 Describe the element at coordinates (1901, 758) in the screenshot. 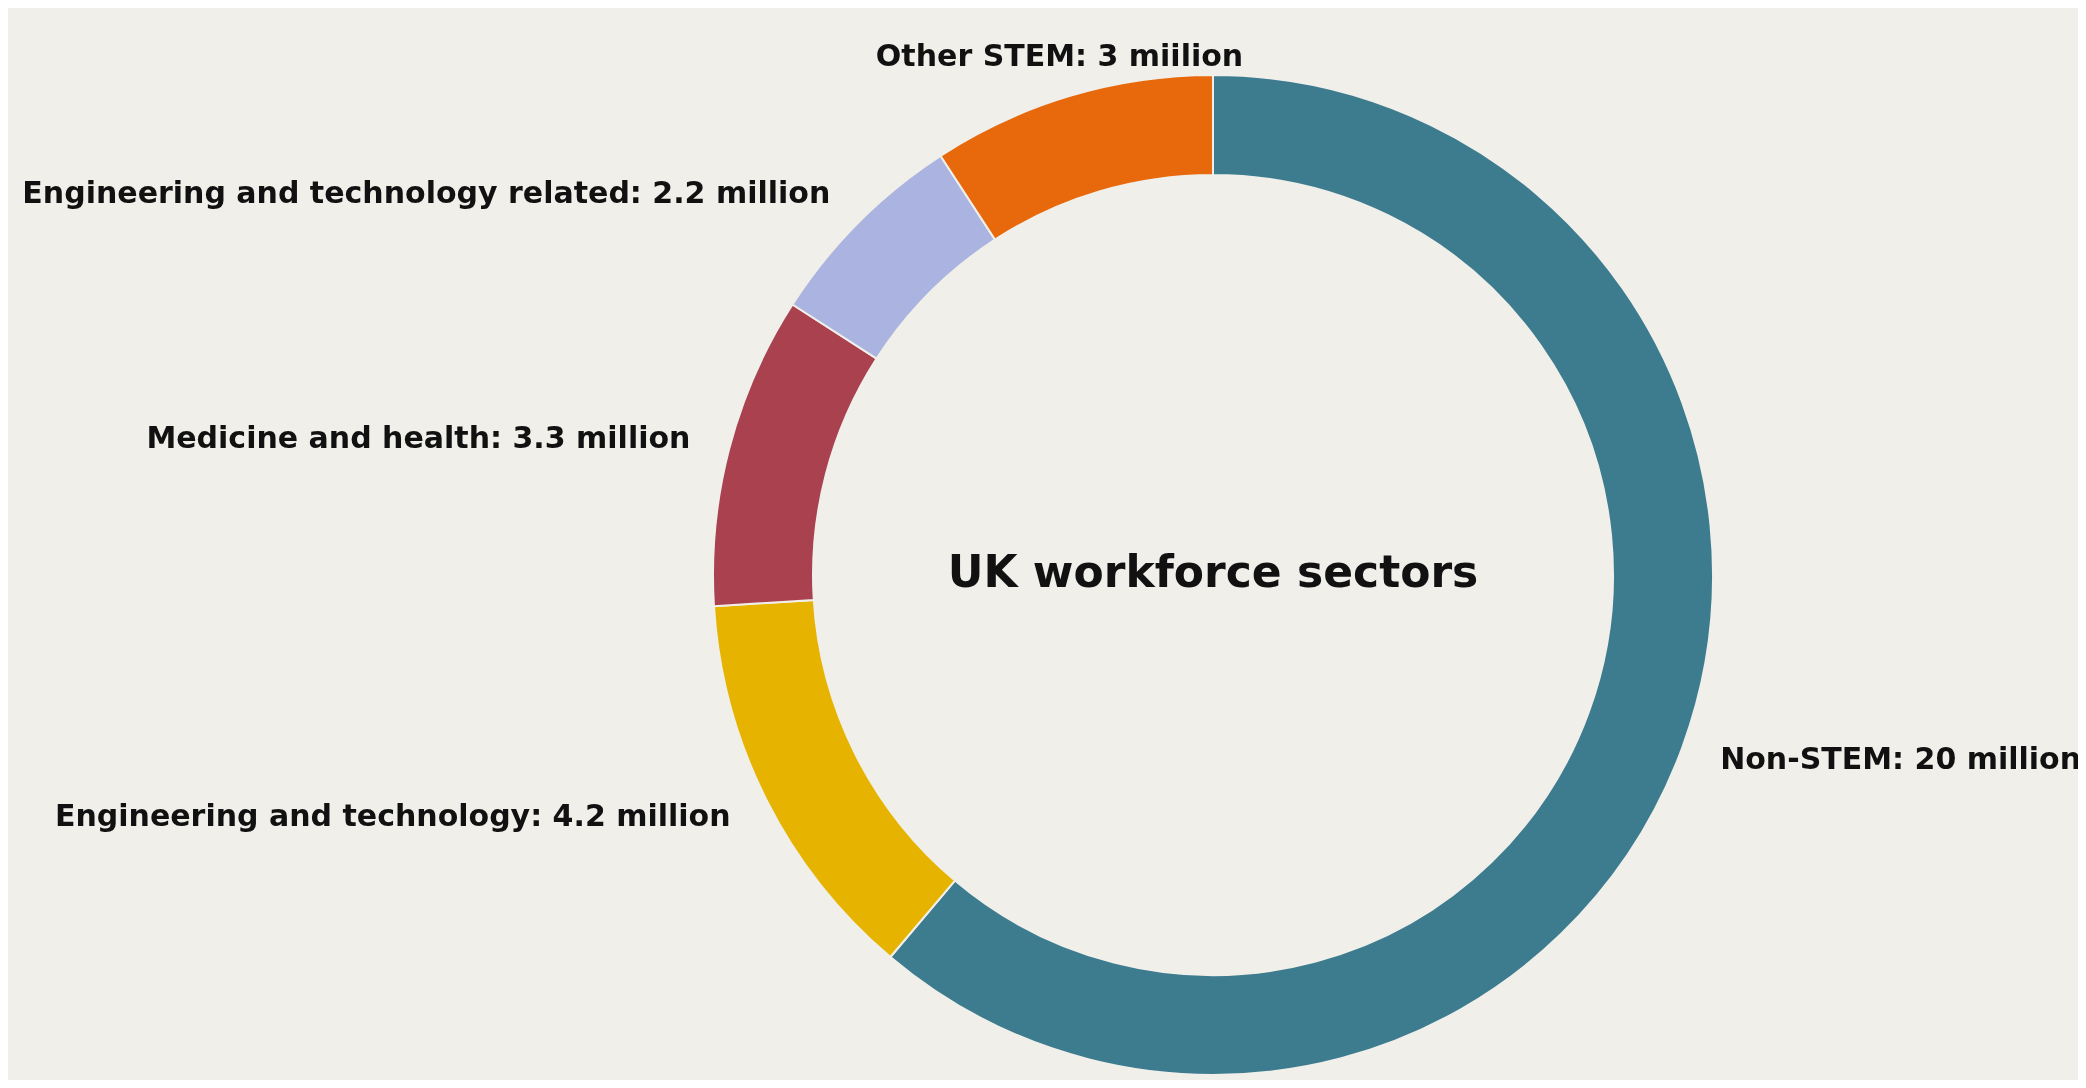

I see `slice-label: Non-STEM: 20 million` at that location.